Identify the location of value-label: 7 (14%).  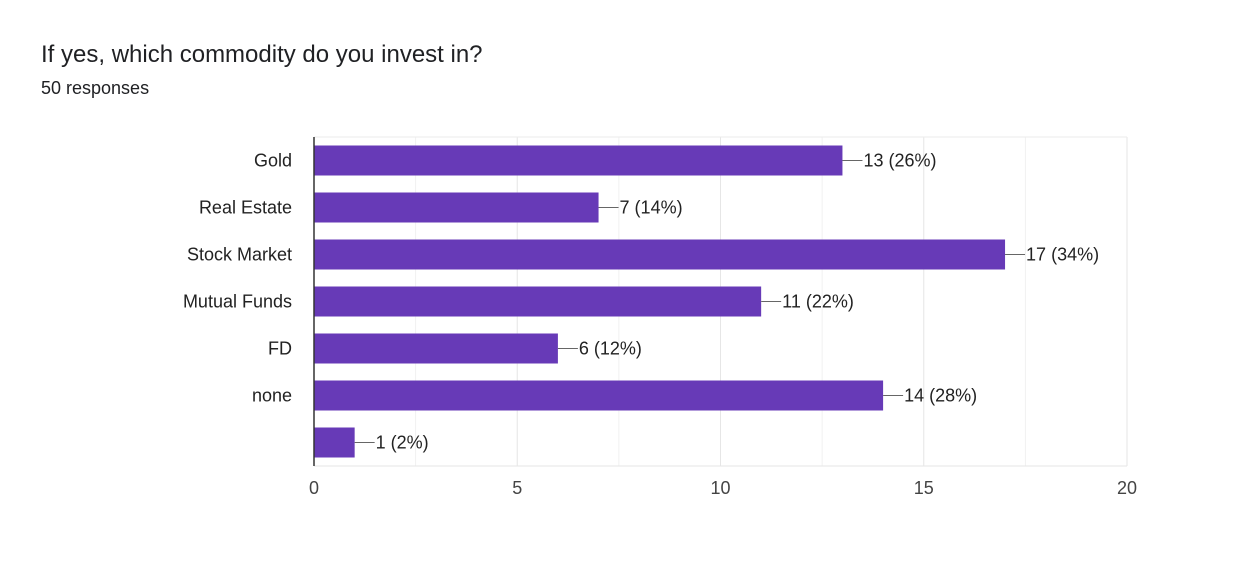
(651, 208).